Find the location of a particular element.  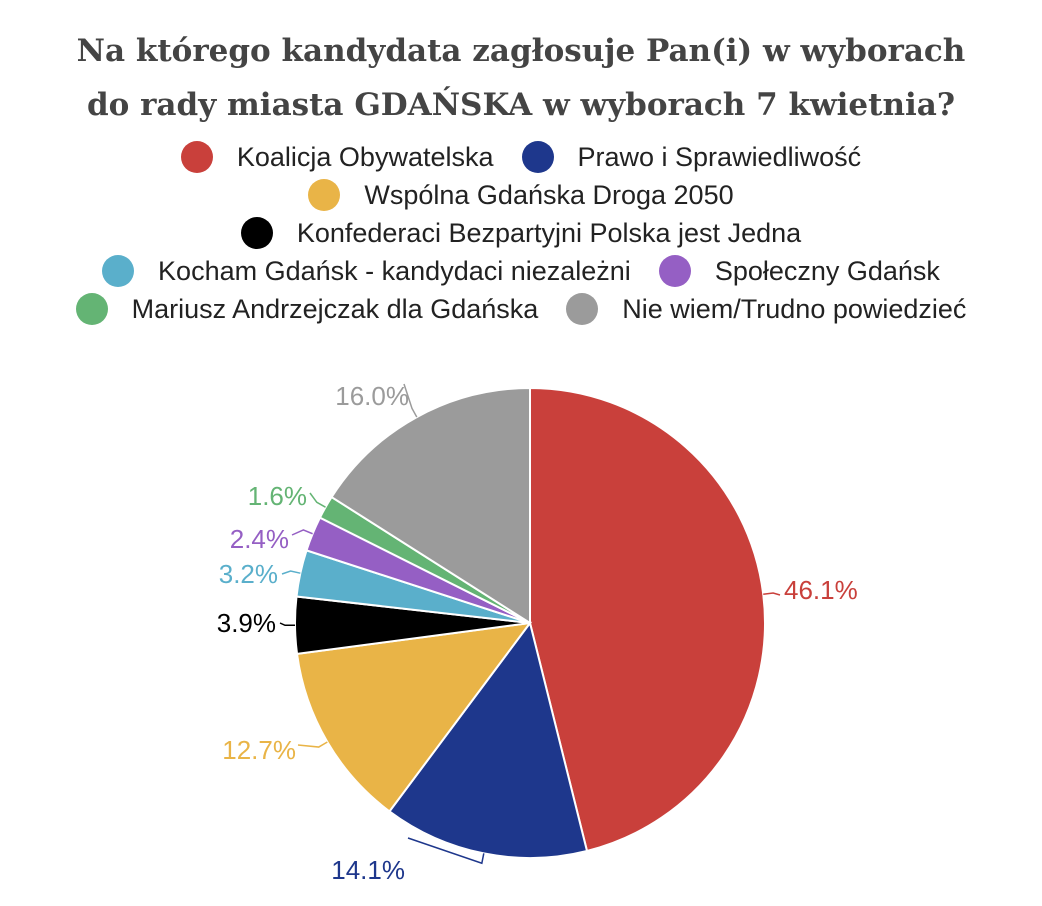

legend-item: Wspólna Gdańska Droga 2050 is located at coordinates (521, 195).